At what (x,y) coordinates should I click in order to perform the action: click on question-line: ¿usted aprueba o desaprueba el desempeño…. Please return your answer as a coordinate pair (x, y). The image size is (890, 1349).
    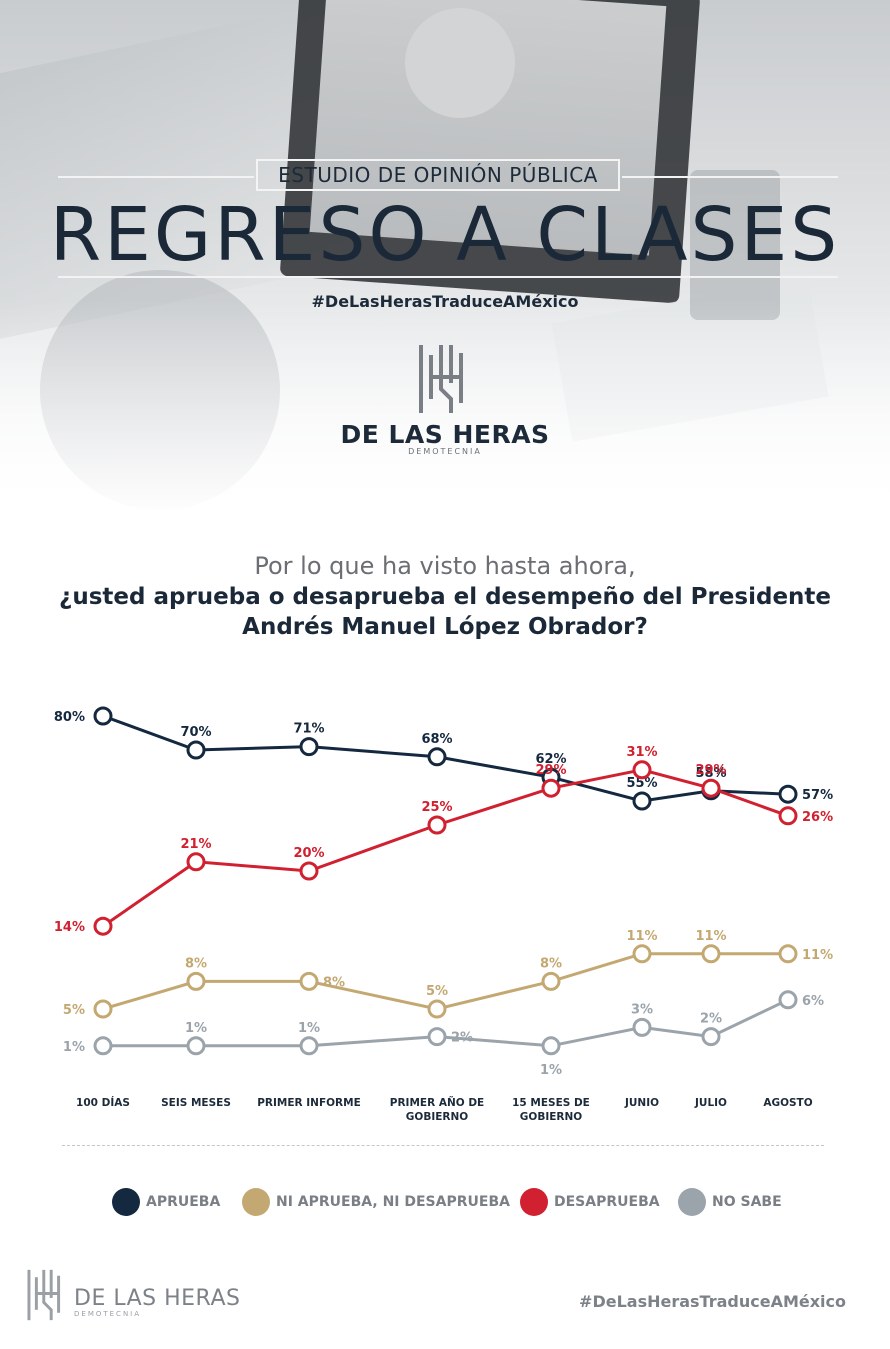
    Looking at the image, I should click on (445, 597).